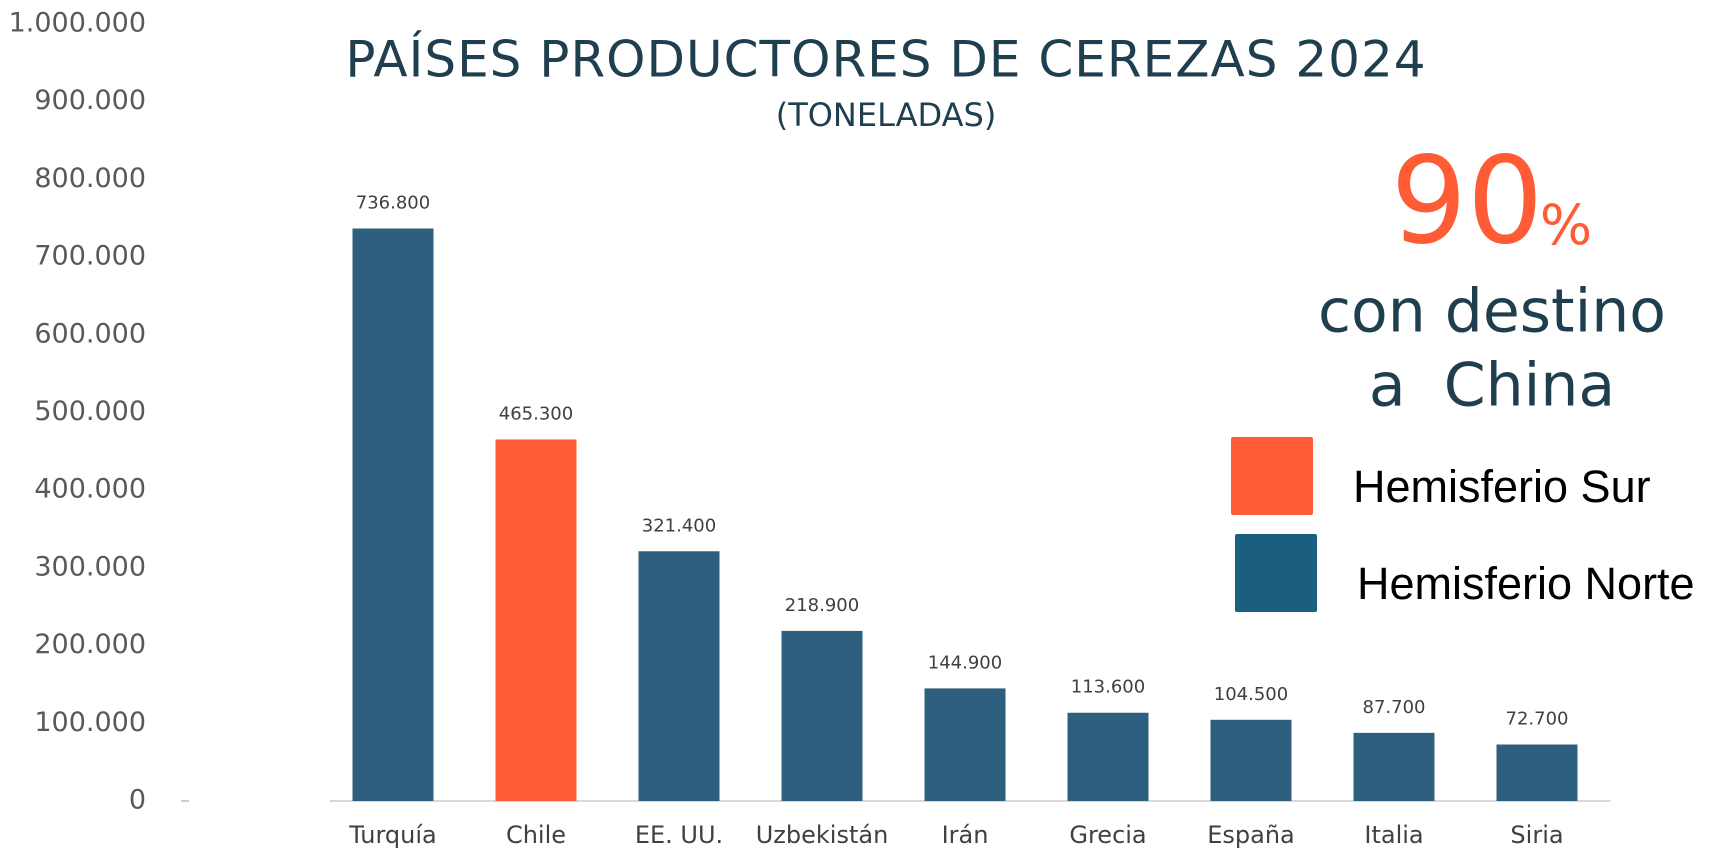  What do you see at coordinates (536, 413) in the screenshot?
I see `value-label: 465.300` at bounding box center [536, 413].